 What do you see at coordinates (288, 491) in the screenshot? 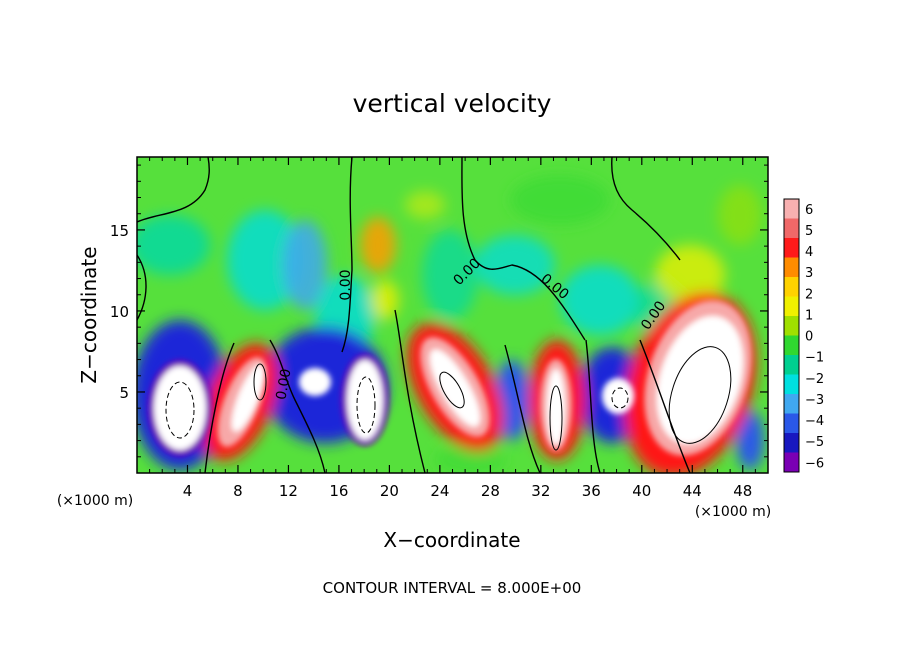
I see `x-tick-label: 12` at bounding box center [288, 491].